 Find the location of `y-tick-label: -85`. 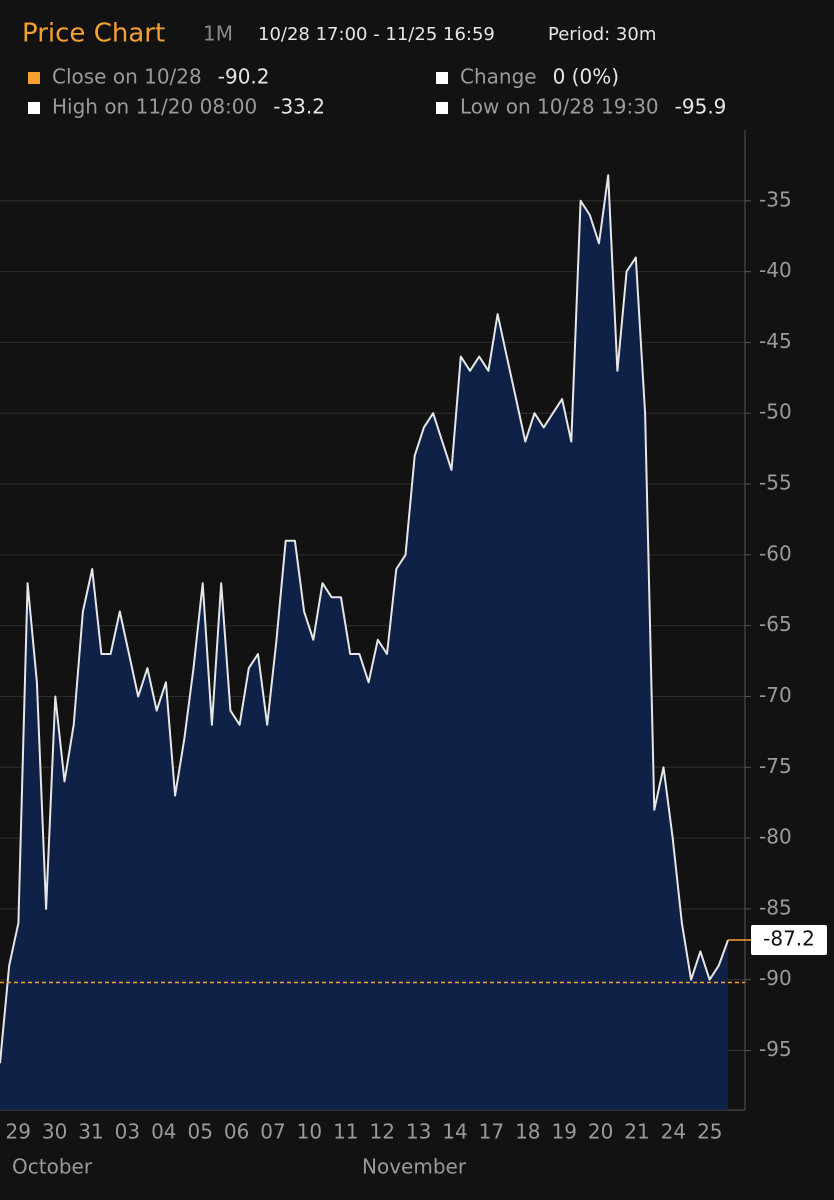

y-tick-label: -85 is located at coordinates (775, 907).